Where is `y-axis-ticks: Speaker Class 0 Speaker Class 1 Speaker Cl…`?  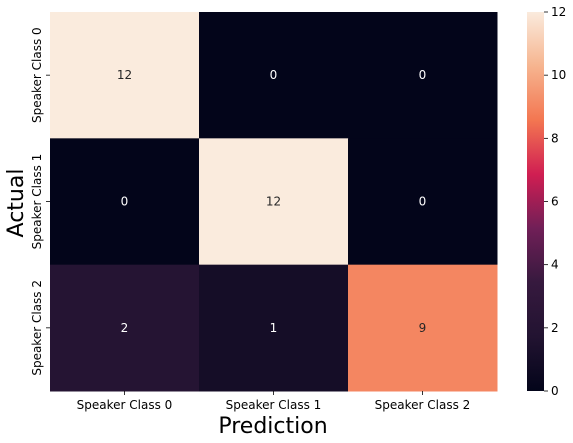
y-axis-ticks: Speaker Class 0 Speaker Class 1 Speaker Cl… is located at coordinates (40, 201).